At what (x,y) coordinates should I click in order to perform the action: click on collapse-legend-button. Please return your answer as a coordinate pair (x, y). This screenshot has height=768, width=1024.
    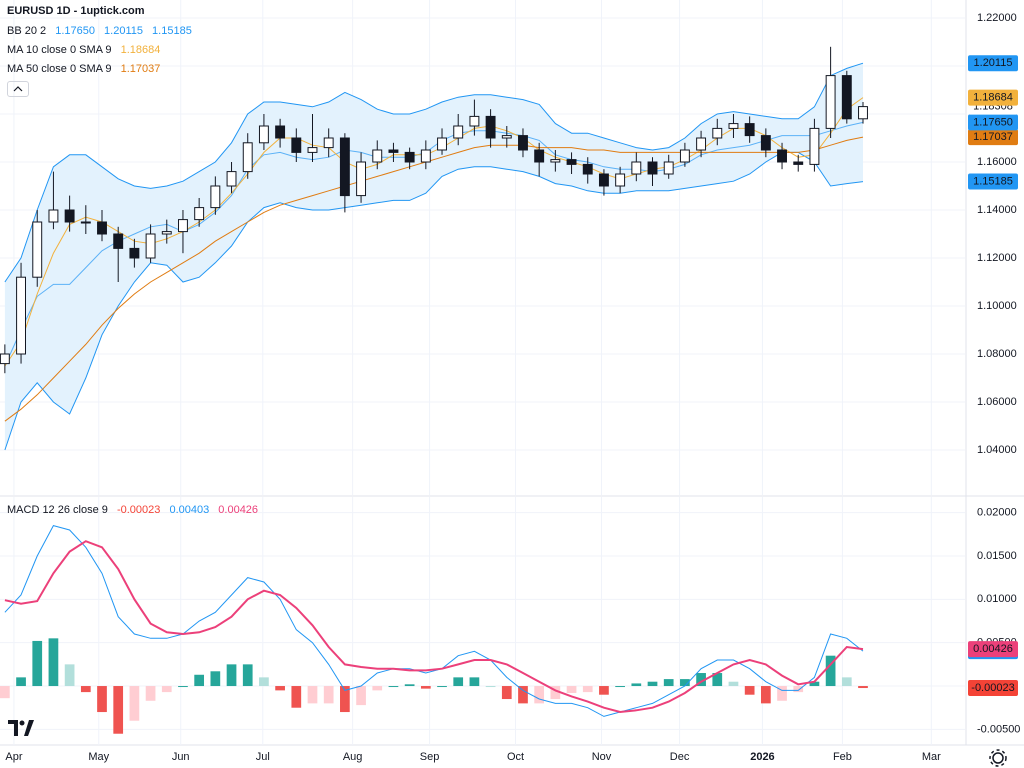
    Looking at the image, I should click on (18, 89).